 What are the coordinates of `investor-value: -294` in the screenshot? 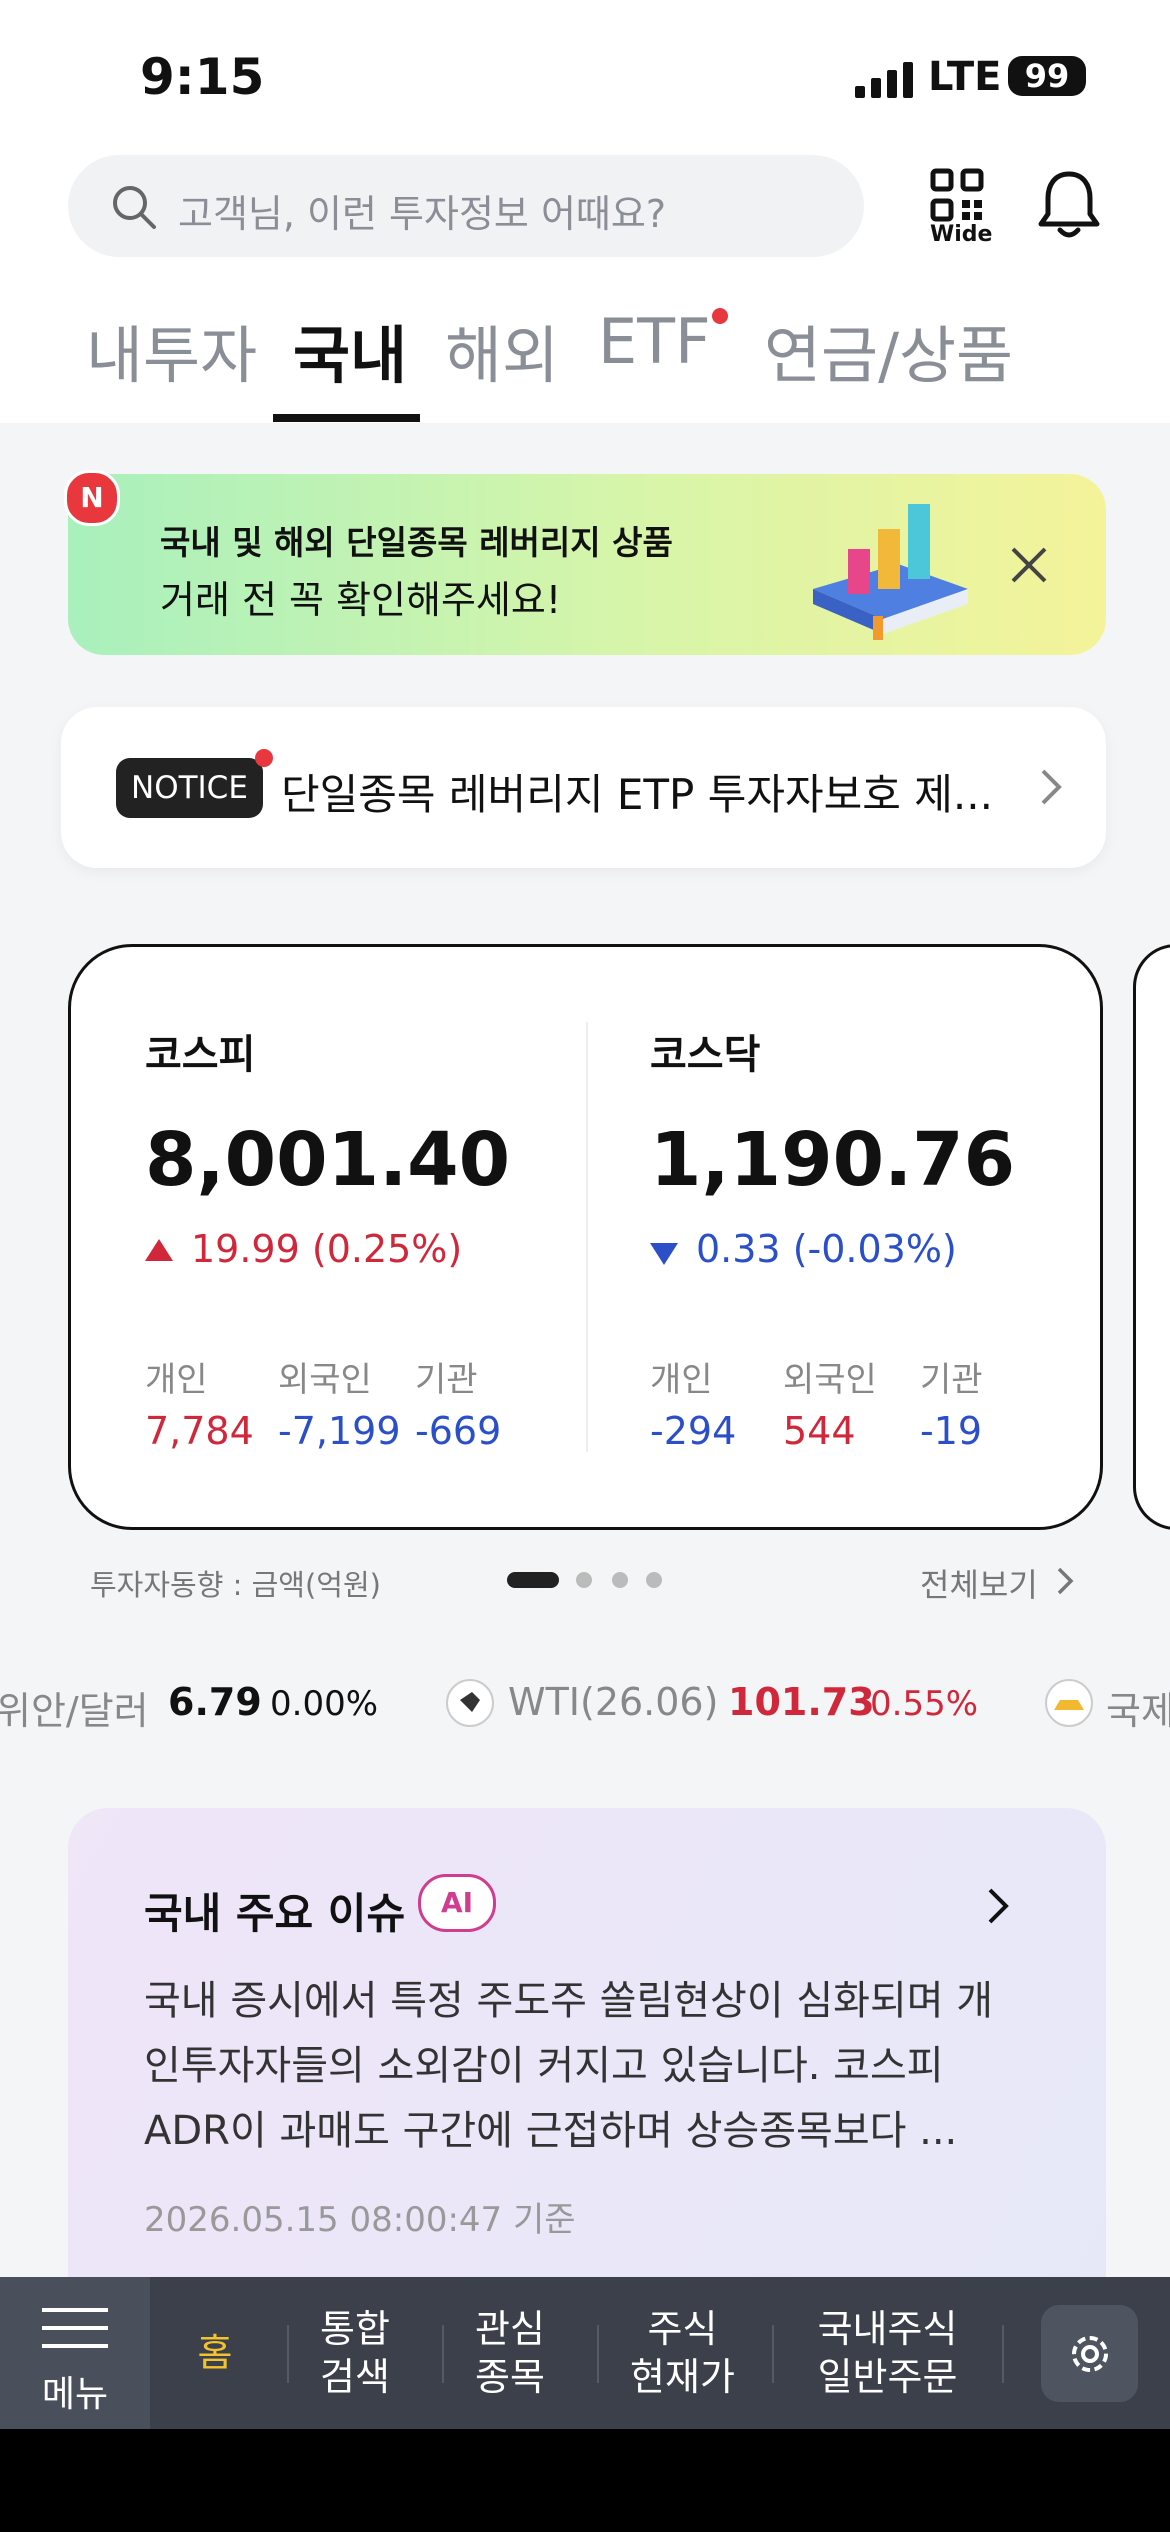 It's located at (693, 1431).